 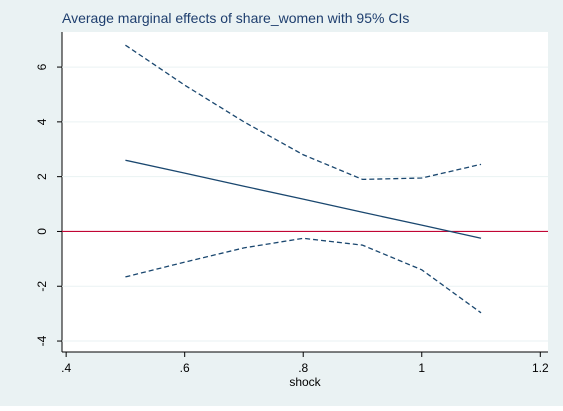 I want to click on y-tick-label: 2, so click(x=42, y=176).